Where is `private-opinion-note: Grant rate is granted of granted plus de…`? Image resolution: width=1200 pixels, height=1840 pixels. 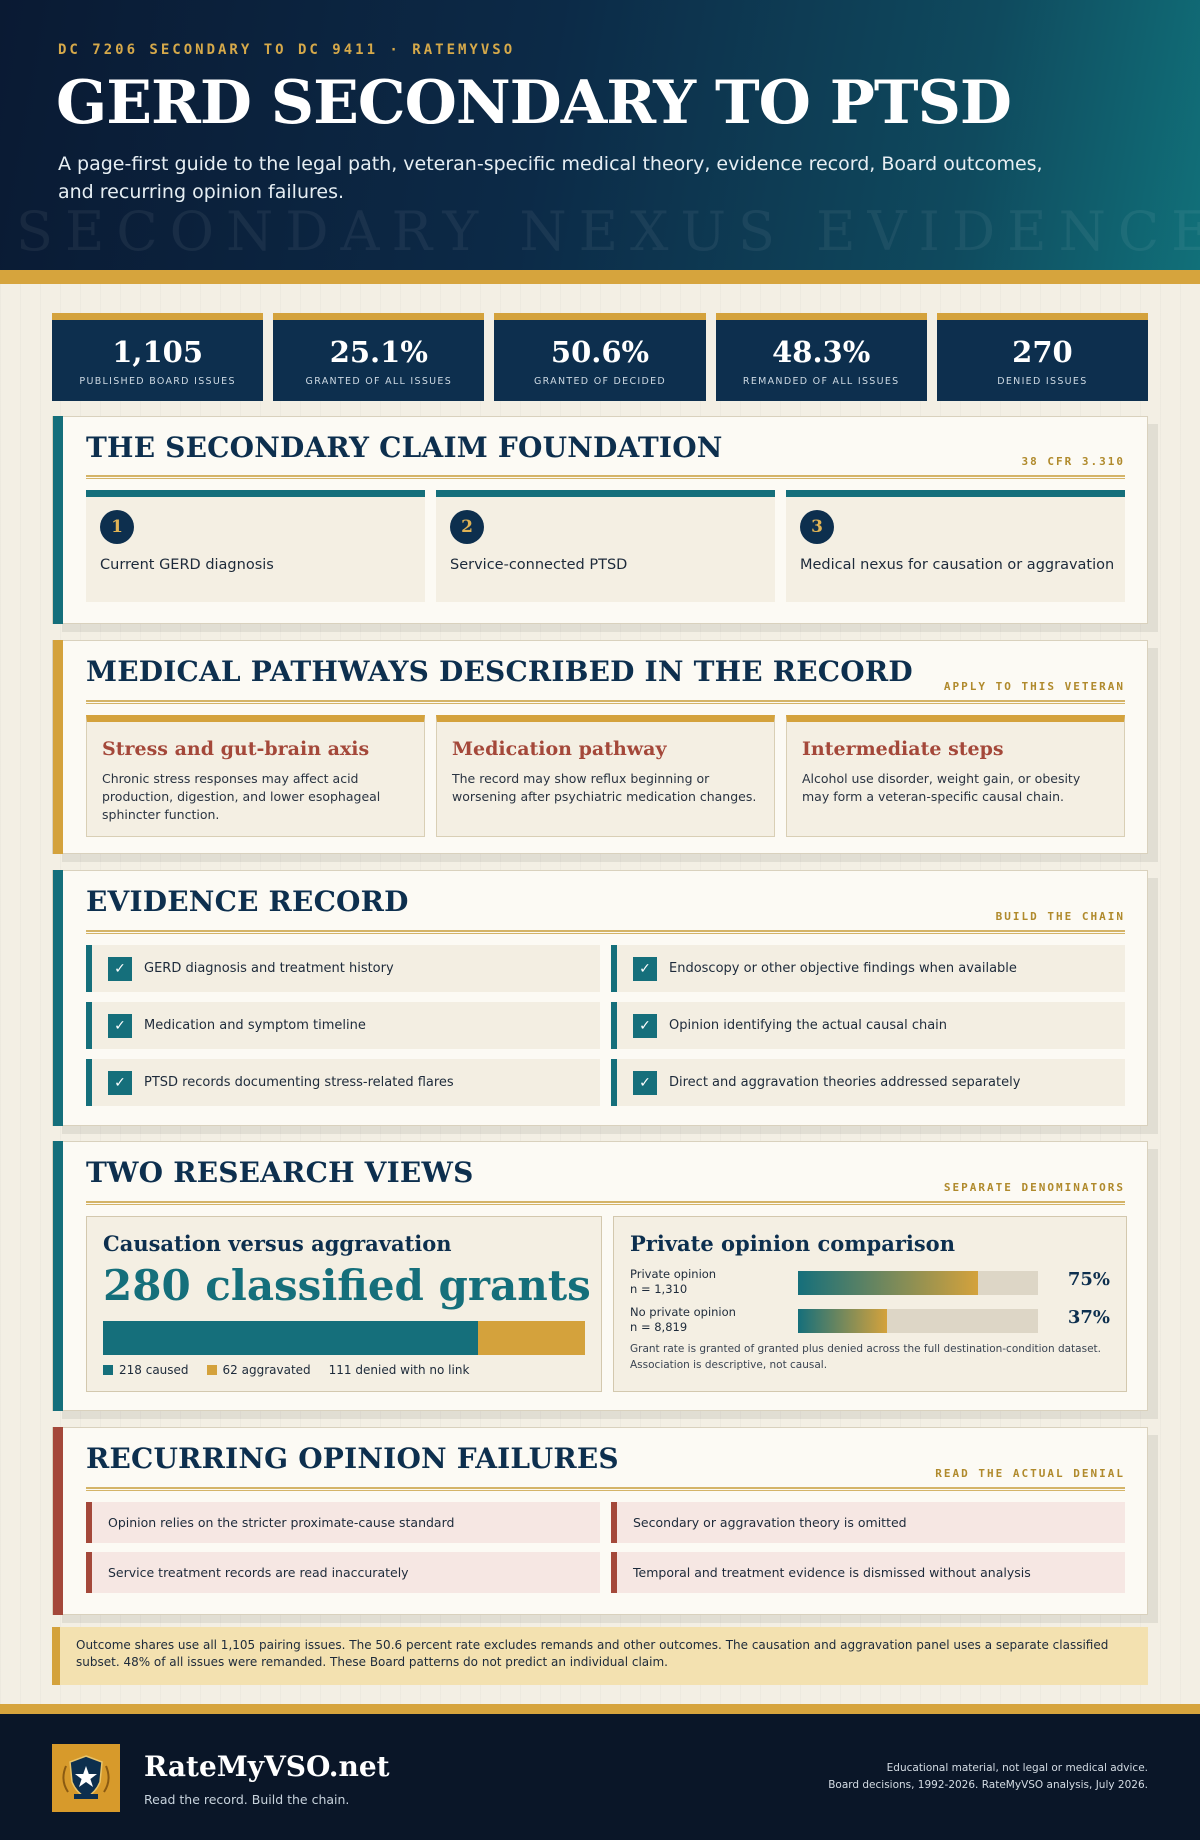
private-opinion-note: Grant rate is granted of granted plus de… is located at coordinates (870, 1357).